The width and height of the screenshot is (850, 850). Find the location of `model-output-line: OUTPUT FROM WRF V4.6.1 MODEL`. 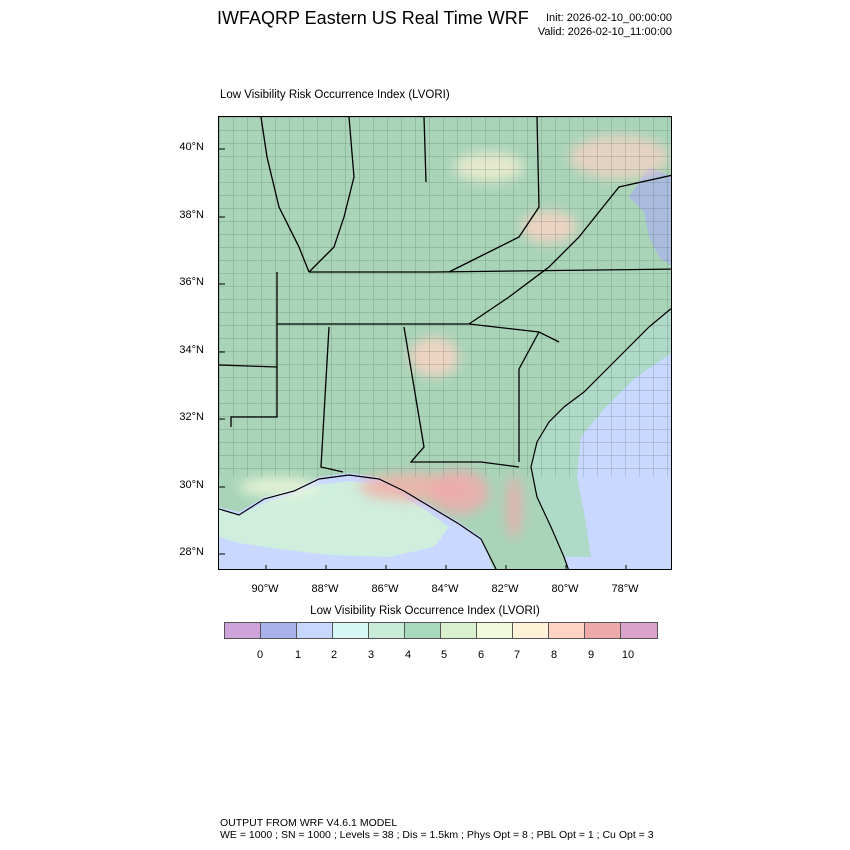

model-output-line: OUTPUT FROM WRF V4.6.1 MODEL is located at coordinates (309, 823).